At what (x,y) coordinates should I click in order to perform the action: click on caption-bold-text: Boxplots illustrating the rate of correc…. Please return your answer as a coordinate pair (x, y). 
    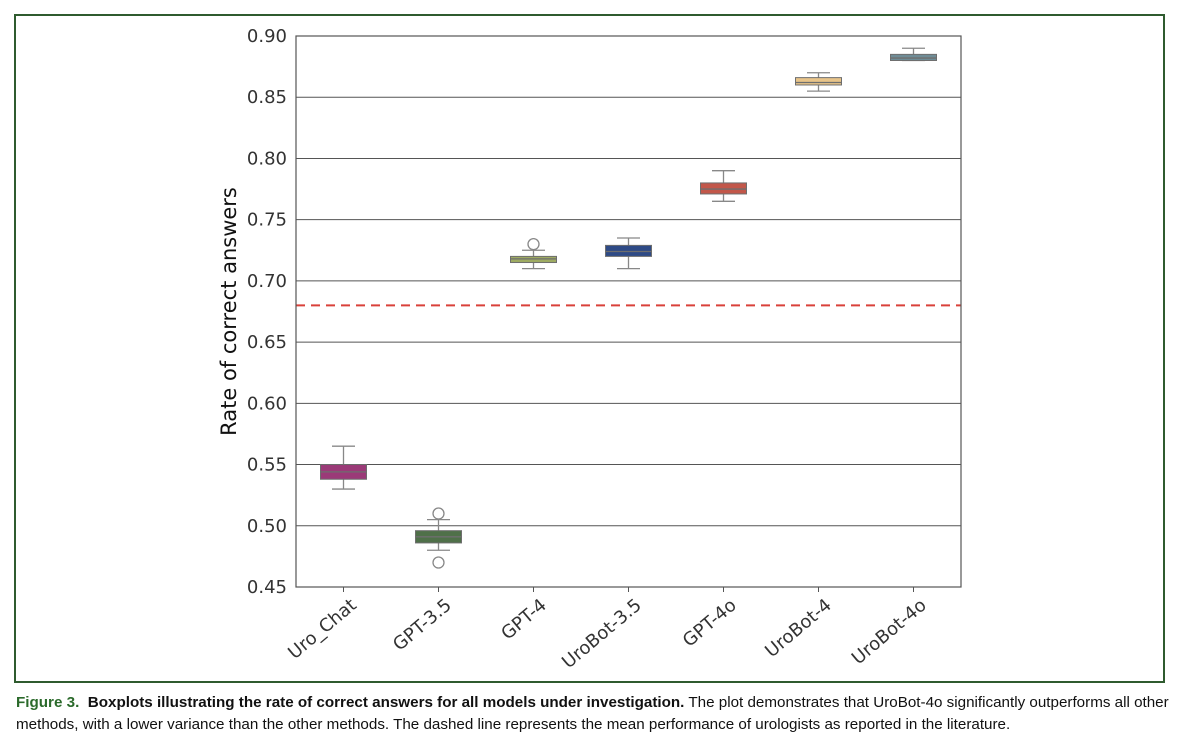
    Looking at the image, I should click on (386, 702).